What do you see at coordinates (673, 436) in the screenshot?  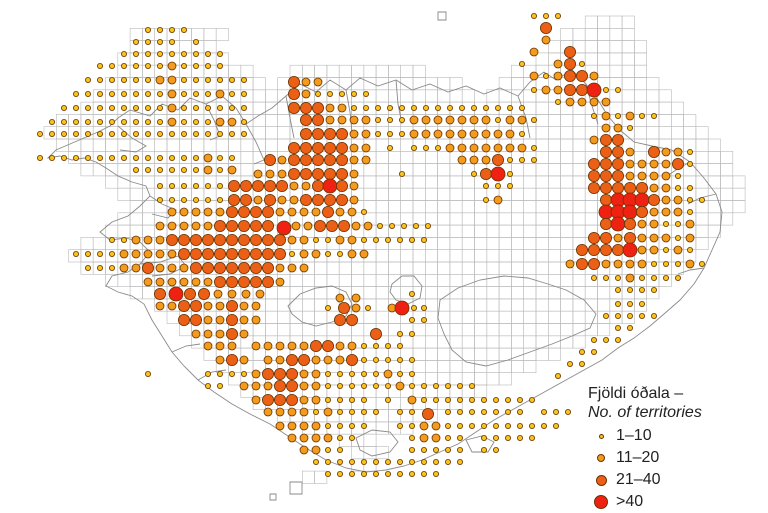 I see `legend-row-1-10: 1–10` at bounding box center [673, 436].